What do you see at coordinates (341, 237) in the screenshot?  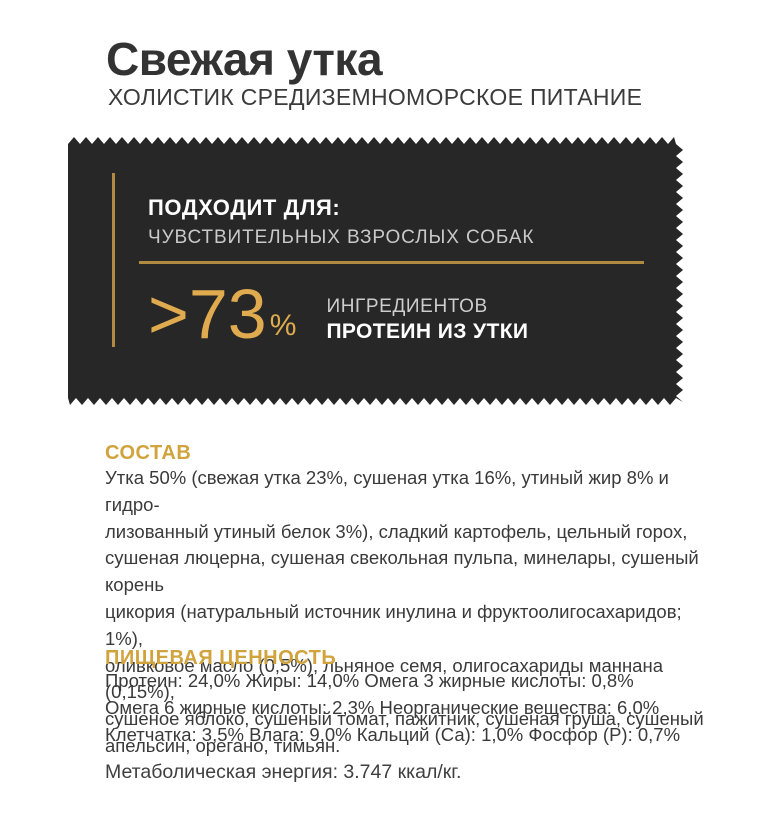 I see `suitable-for-value: ЧУВСТВИТЕЛЬНЫХ ВЗРОСЛЫХ СОБАК` at bounding box center [341, 237].